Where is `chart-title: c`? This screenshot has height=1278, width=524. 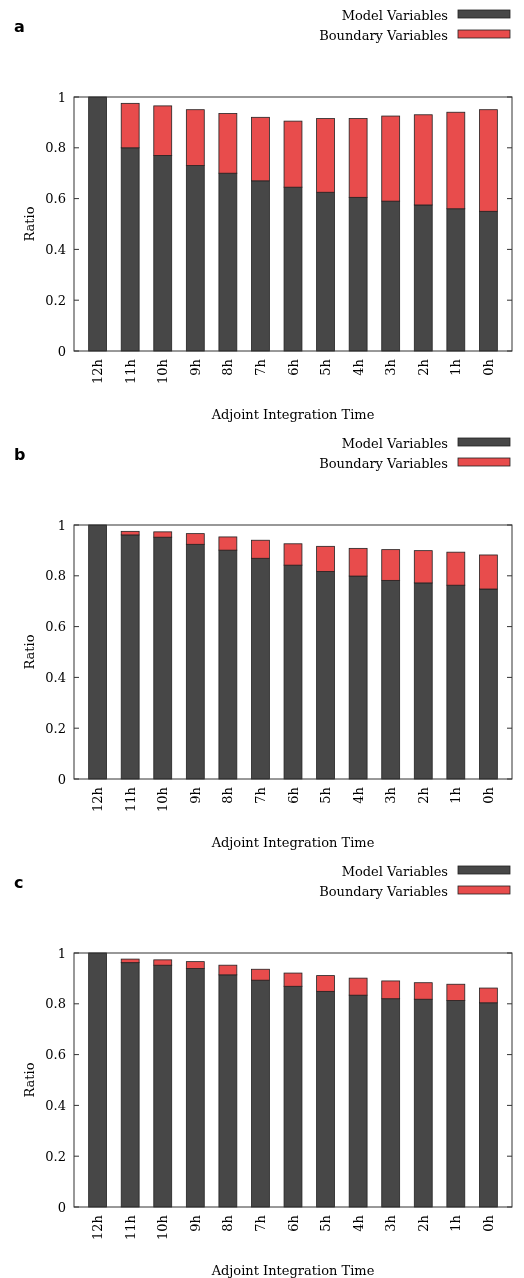
chart-title: c is located at coordinates (19, 882).